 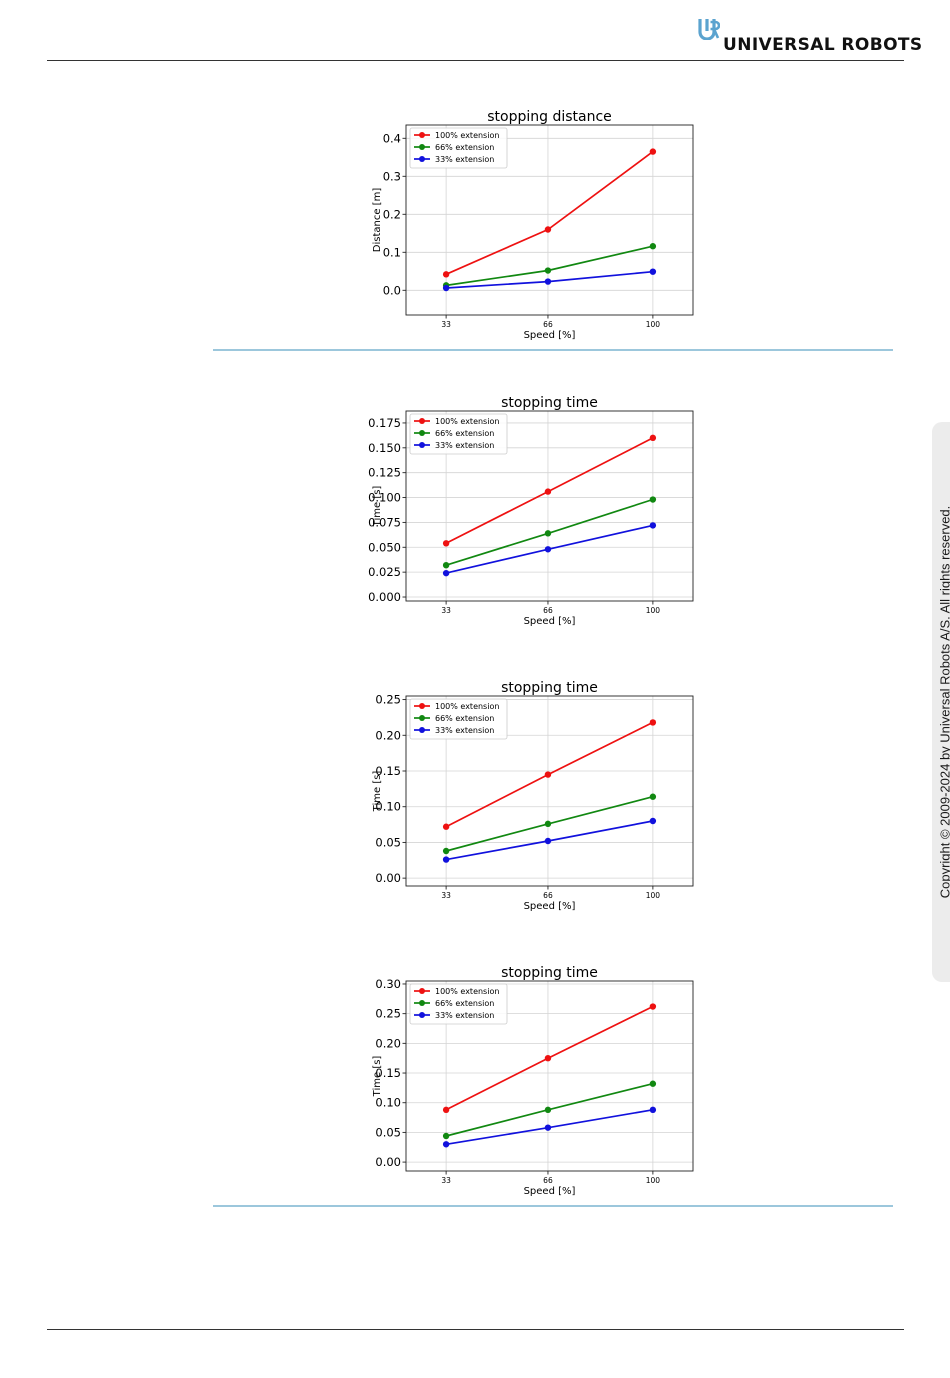 I want to click on y-tick-label: 0.150, so click(x=384, y=448).